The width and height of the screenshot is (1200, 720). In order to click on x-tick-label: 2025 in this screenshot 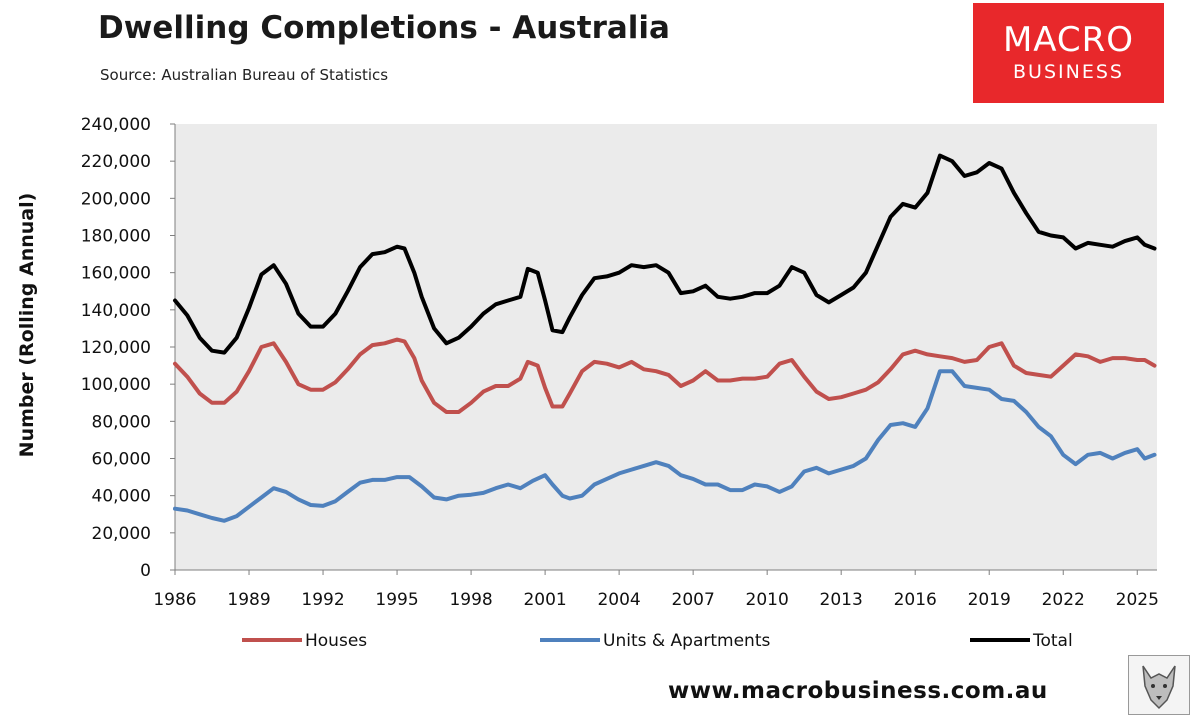, I will do `click(1137, 600)`.